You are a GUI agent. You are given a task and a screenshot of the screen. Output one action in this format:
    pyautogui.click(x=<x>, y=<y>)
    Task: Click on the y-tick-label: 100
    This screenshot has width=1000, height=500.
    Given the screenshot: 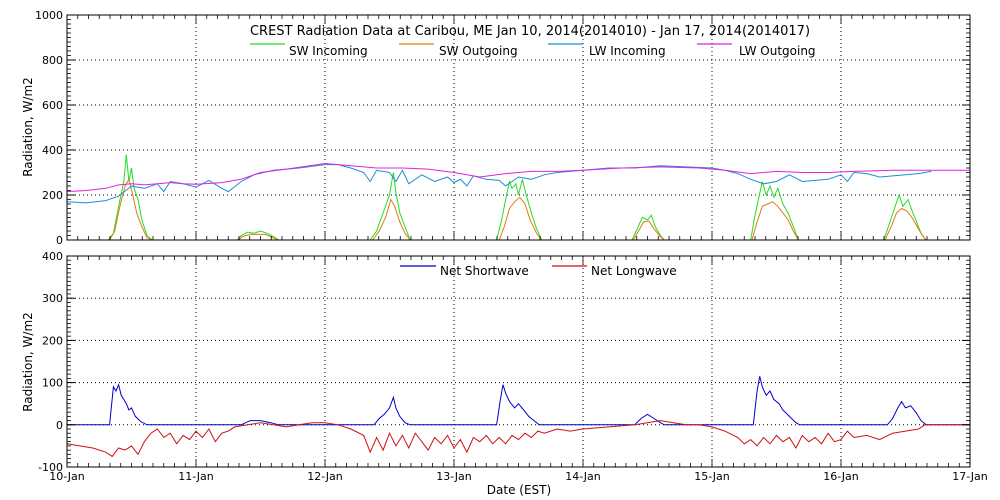 What is the action you would take?
    pyautogui.click(x=52, y=383)
    